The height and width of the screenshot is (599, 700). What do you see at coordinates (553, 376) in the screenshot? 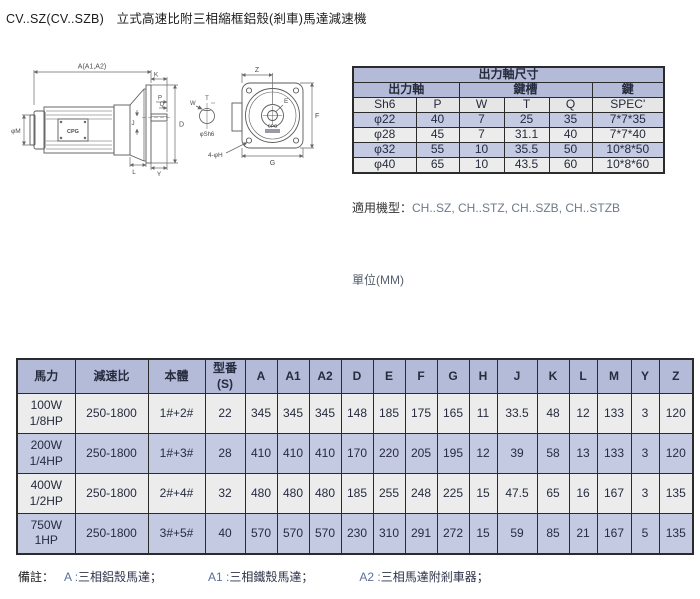
I see `col-k: K` at bounding box center [553, 376].